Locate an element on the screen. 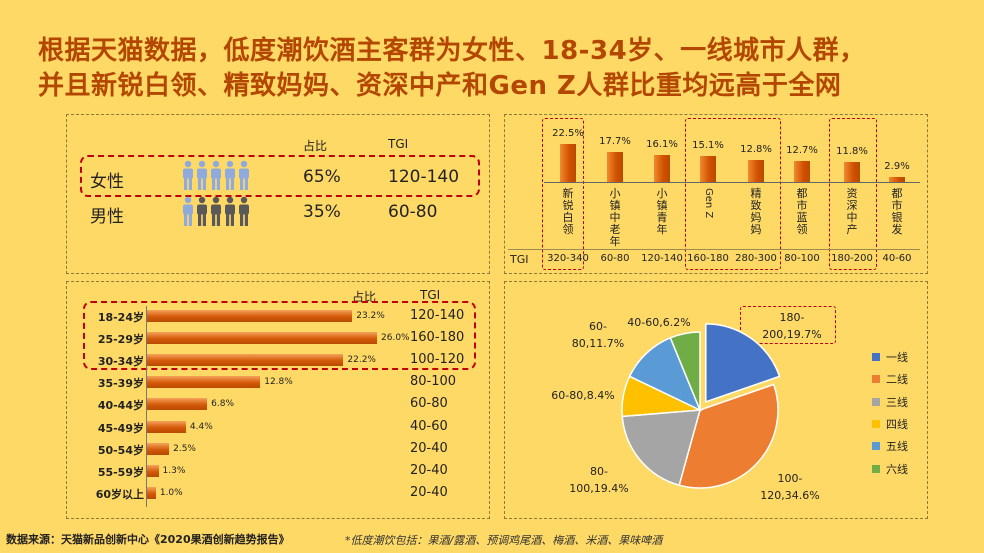  gender-panel is located at coordinates (278, 194).